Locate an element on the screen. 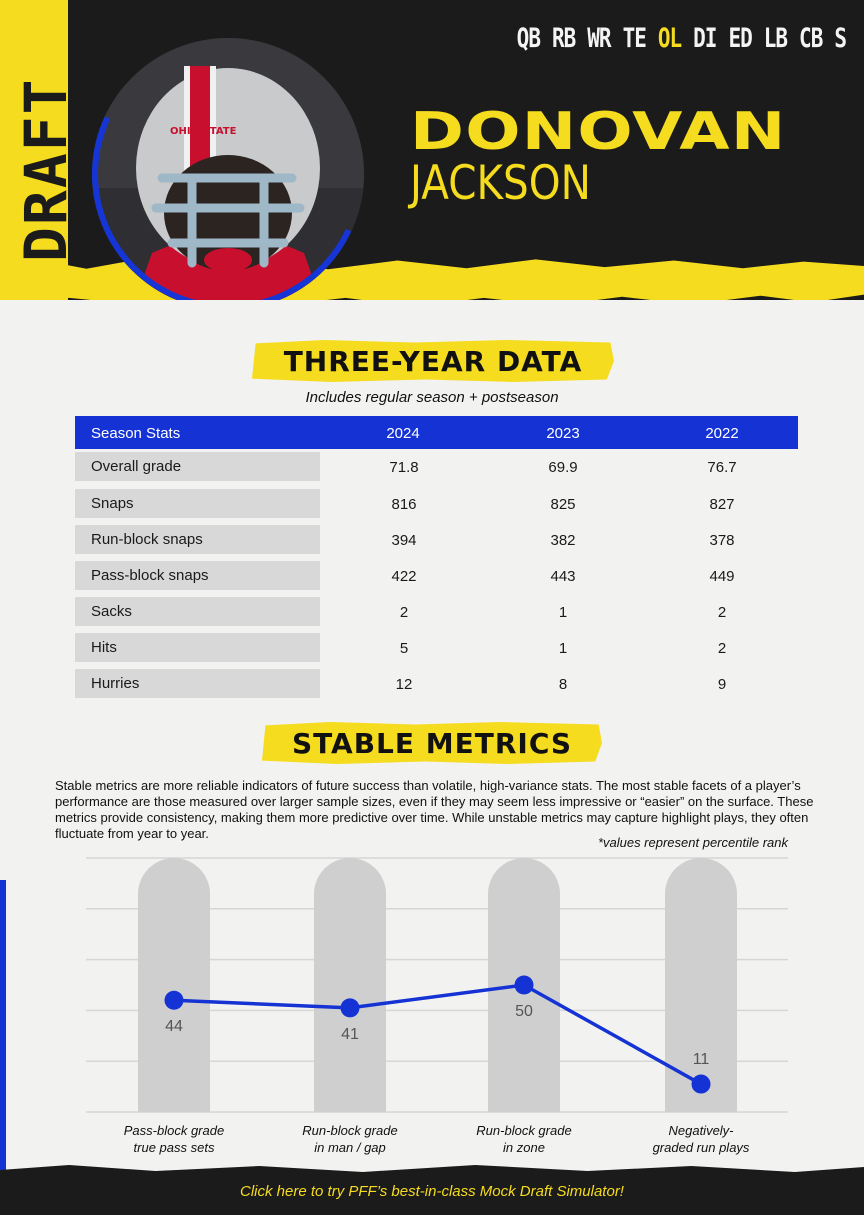  table-header-row: Season Stats 2024 2023 2022 is located at coordinates (436, 432).